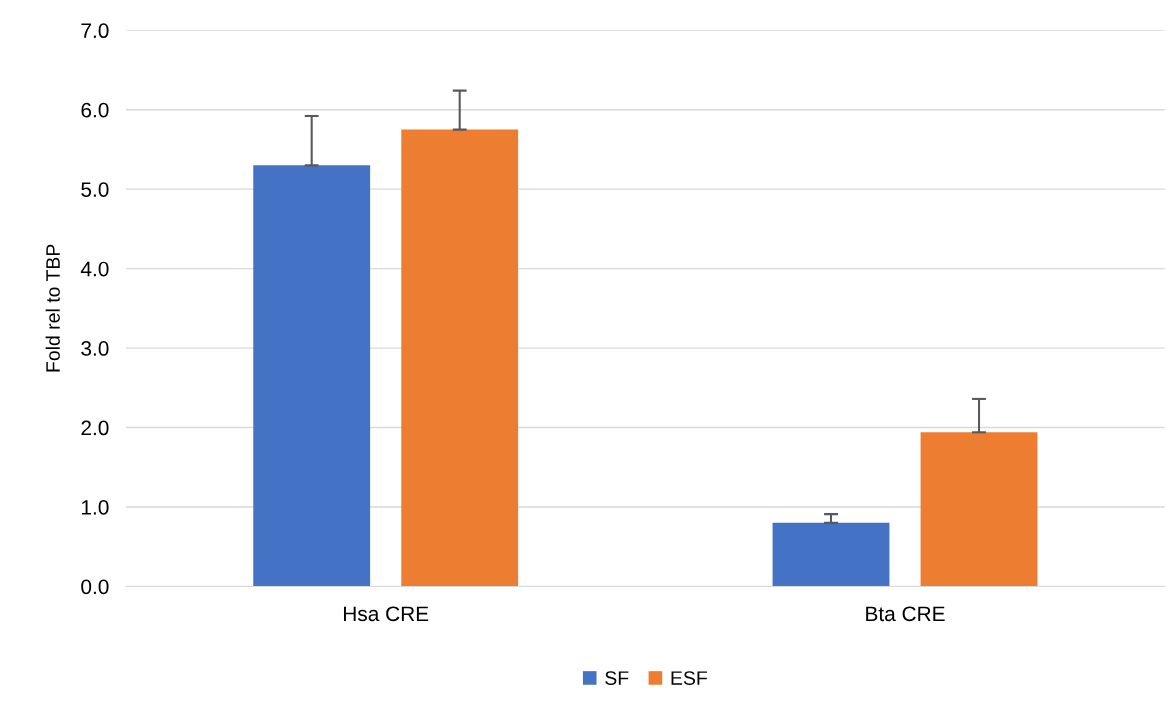 The image size is (1167, 704). Describe the element at coordinates (689, 678) in the screenshot. I see `legend-label: ESF` at that location.